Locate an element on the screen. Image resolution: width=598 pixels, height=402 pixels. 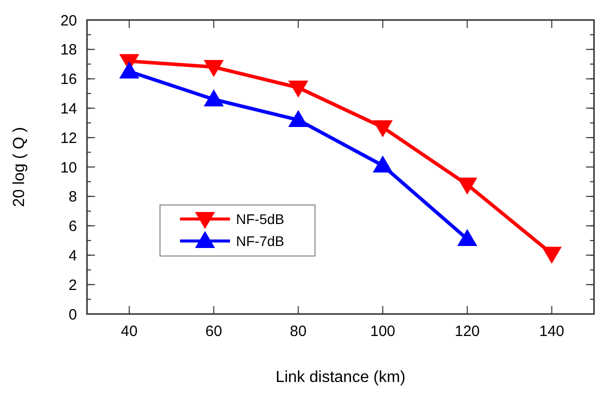
y-tick-label: 16 is located at coordinates (68, 79).